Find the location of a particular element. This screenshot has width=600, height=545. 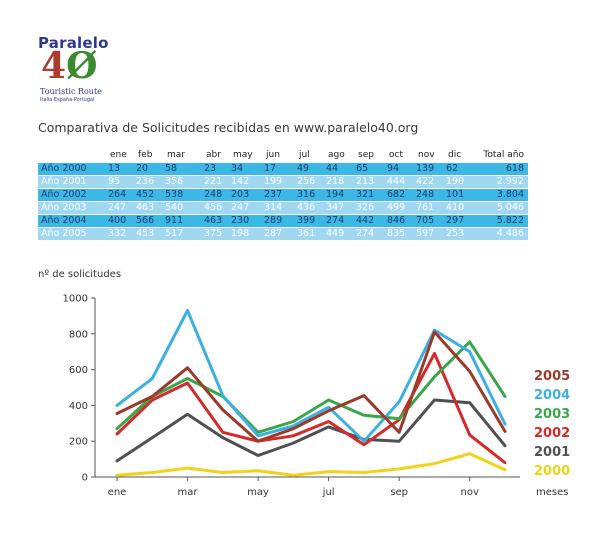

row-total: 4.486 is located at coordinates (510, 233).